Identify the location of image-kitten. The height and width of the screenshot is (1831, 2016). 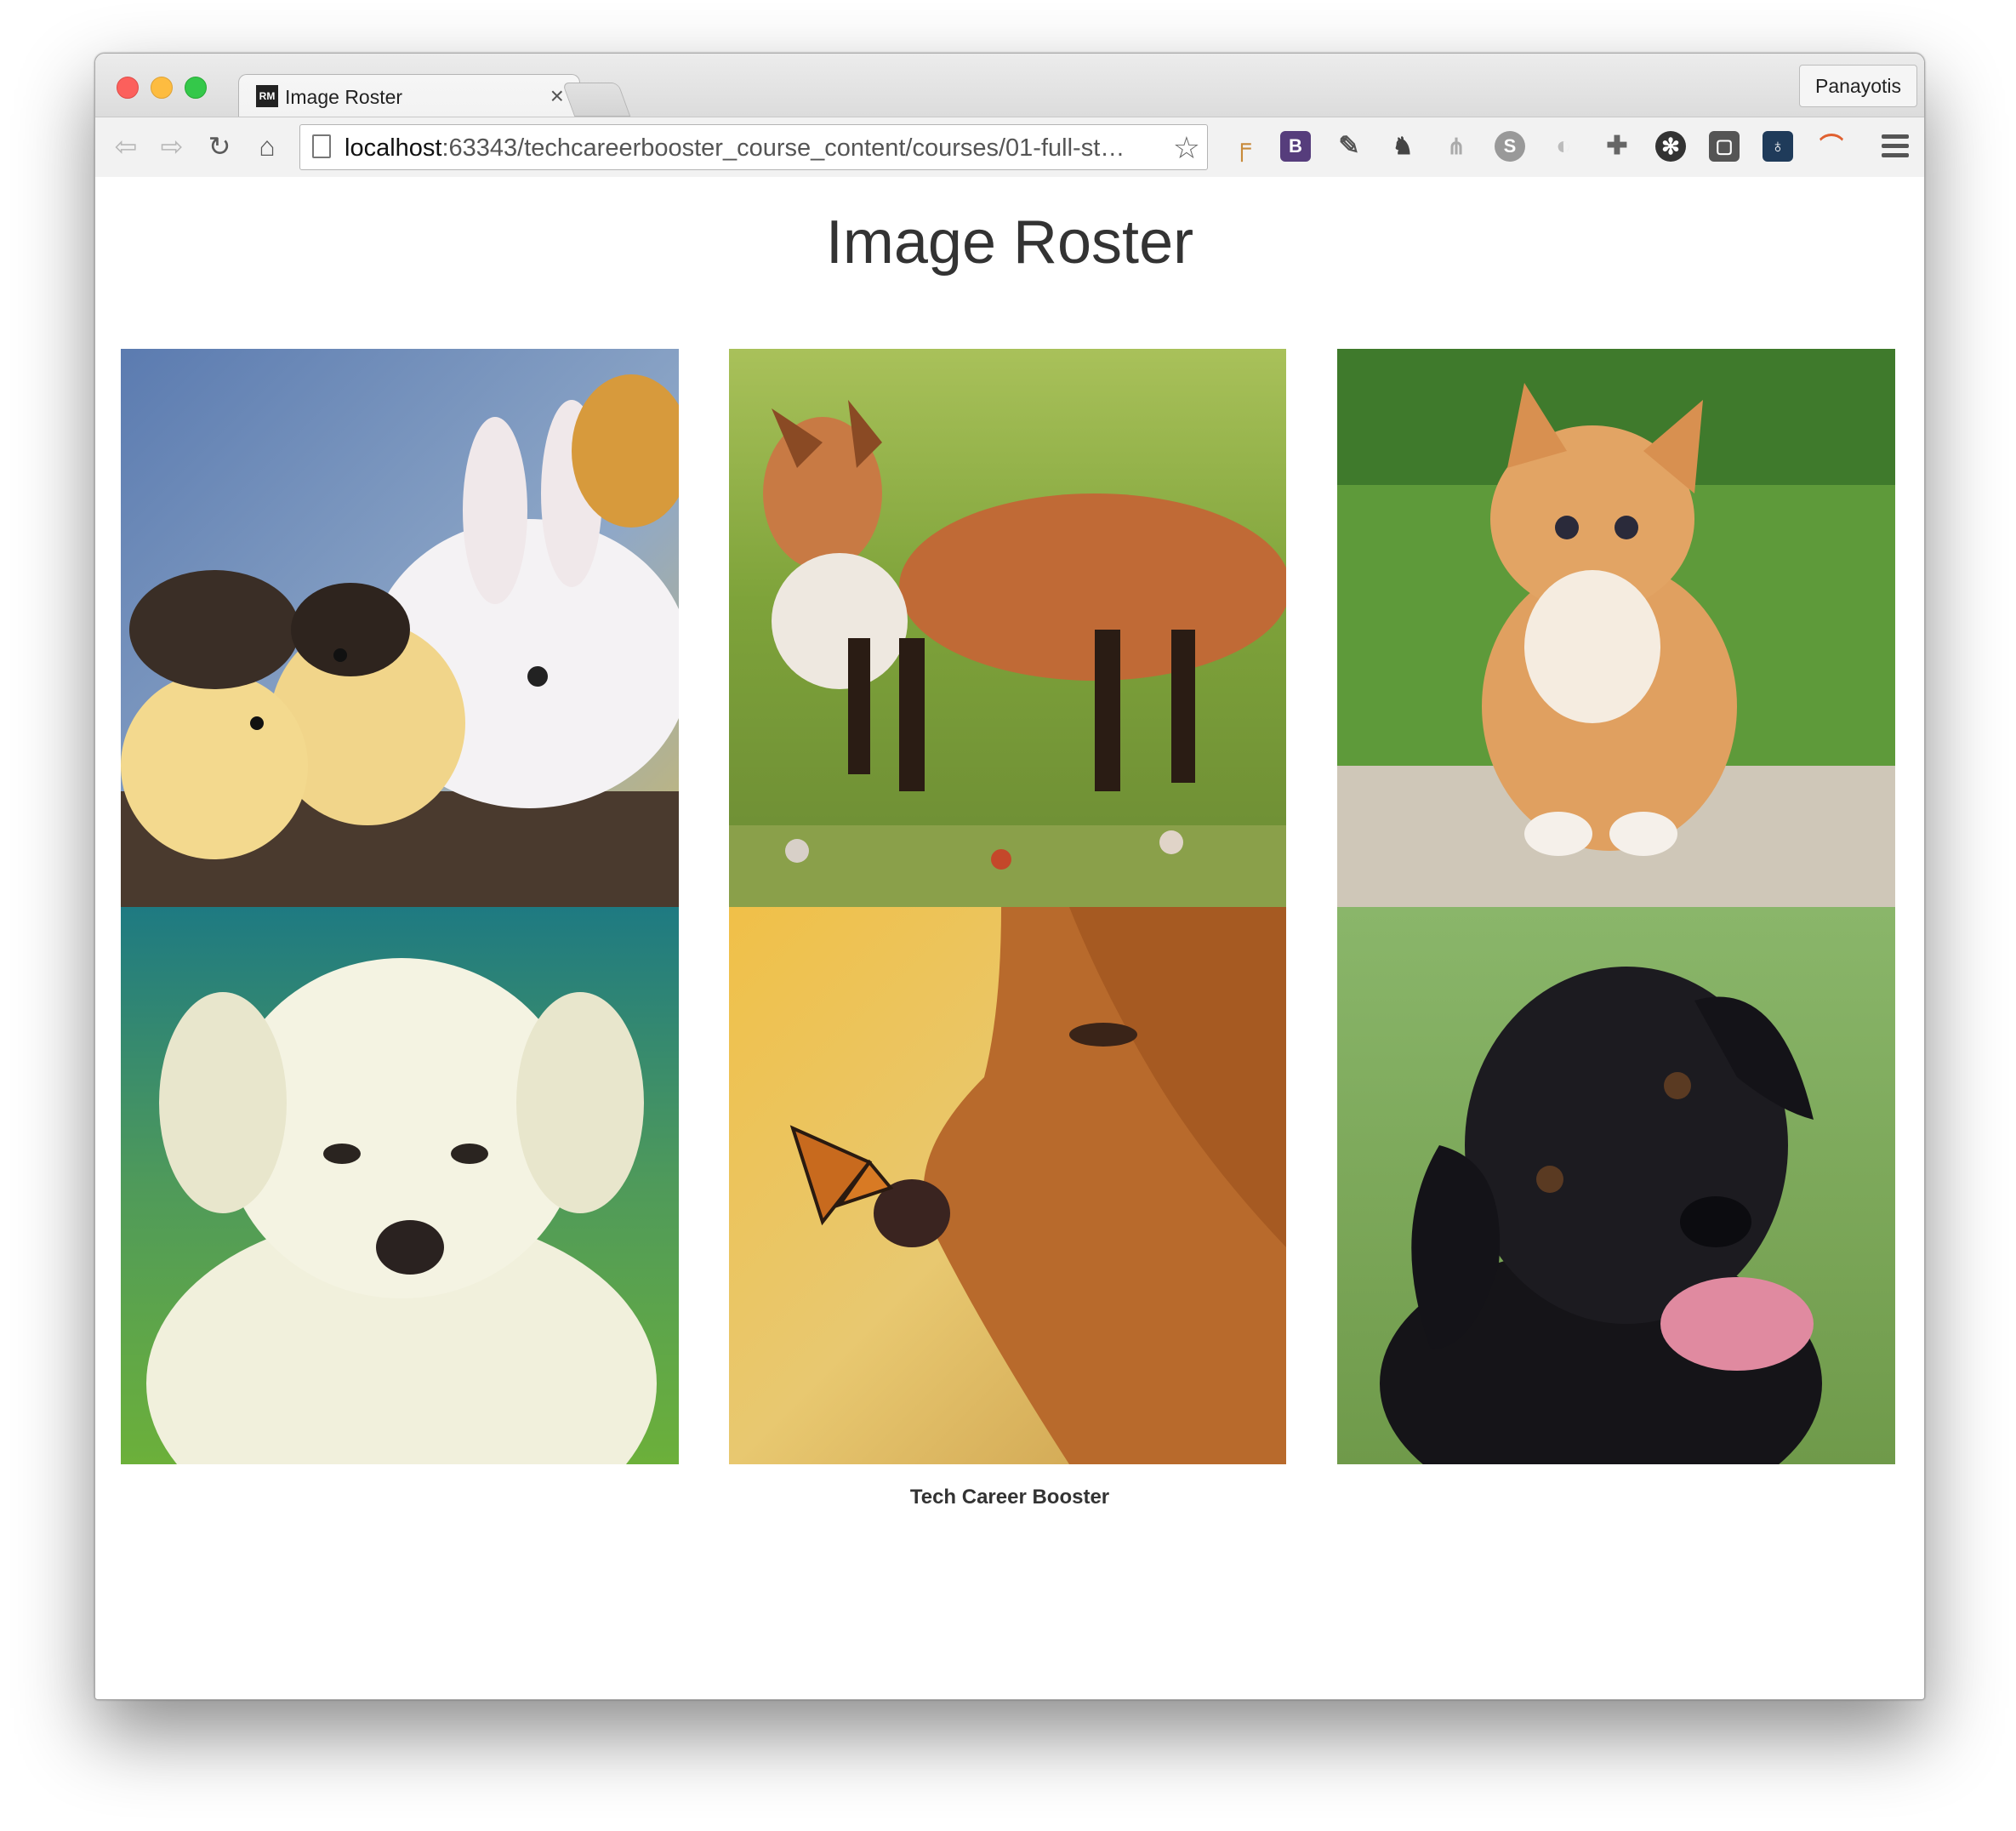
(1616, 628).